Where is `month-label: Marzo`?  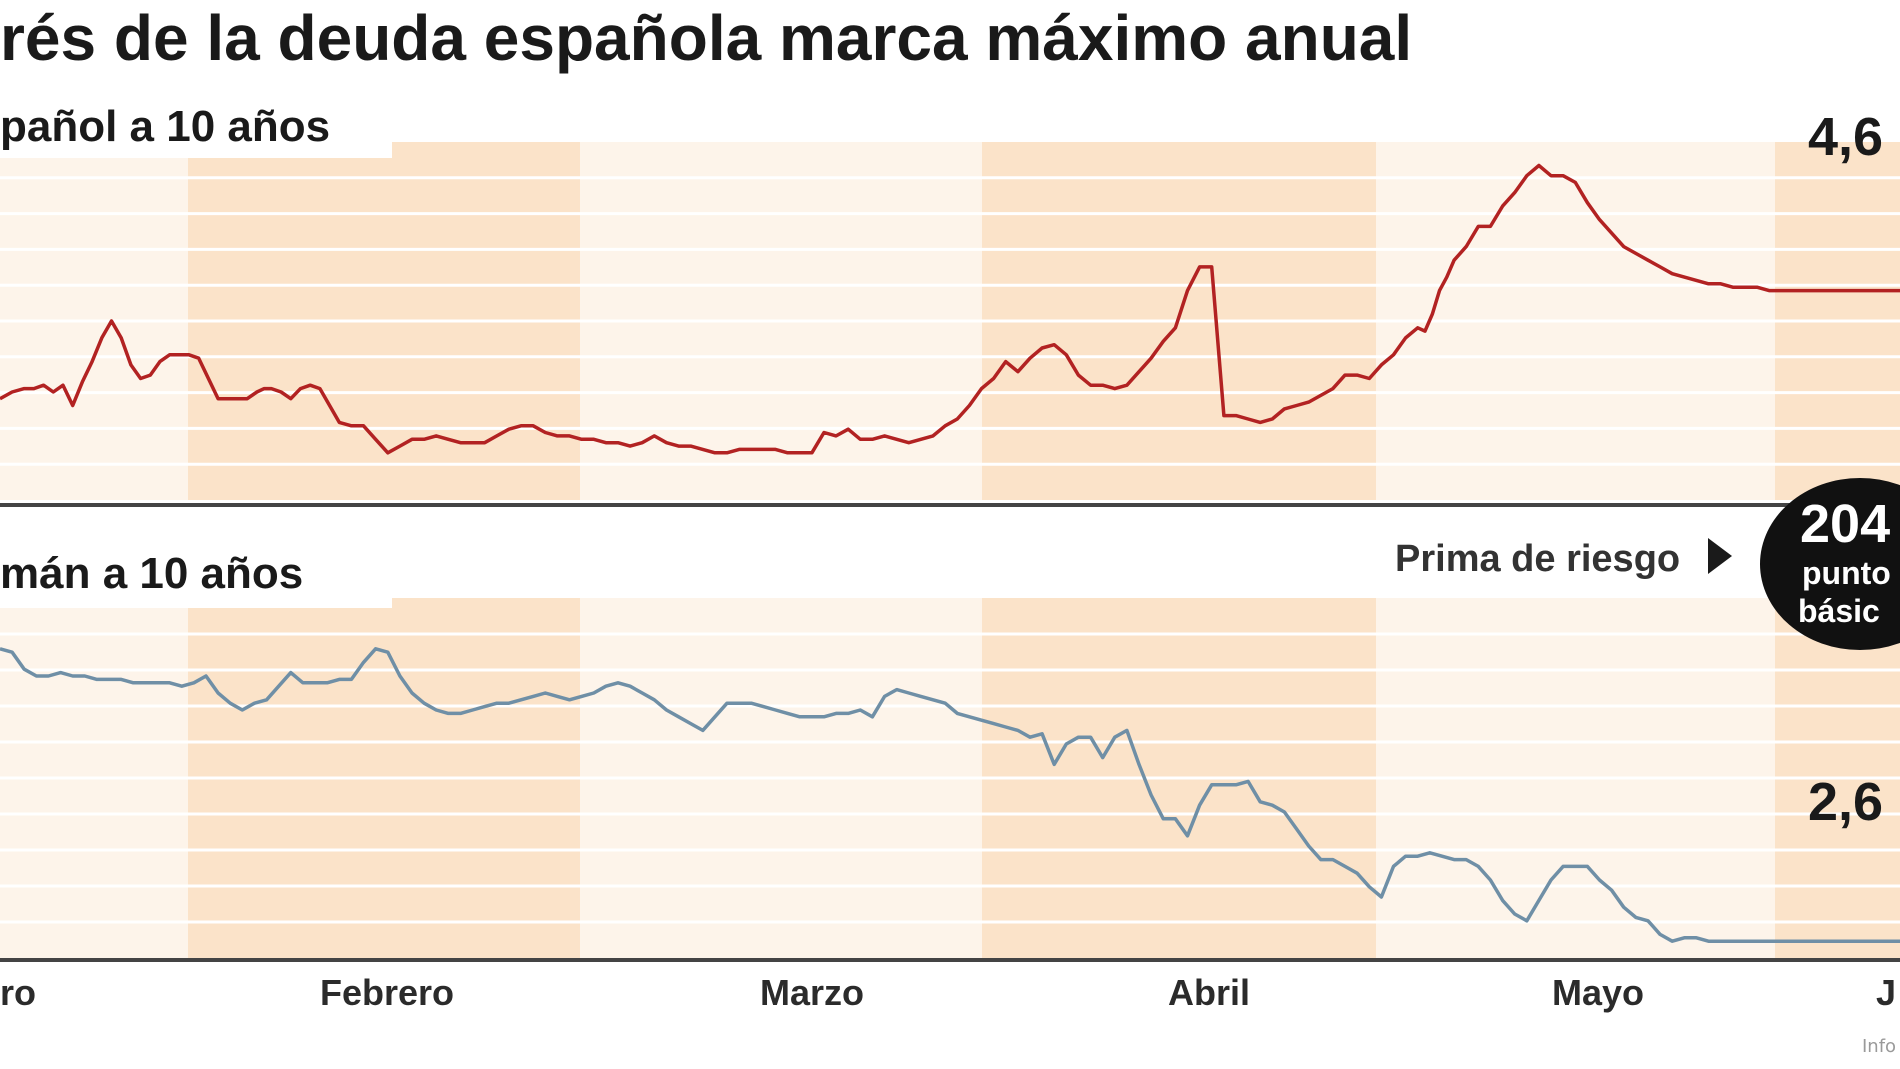
month-label: Marzo is located at coordinates (812, 992).